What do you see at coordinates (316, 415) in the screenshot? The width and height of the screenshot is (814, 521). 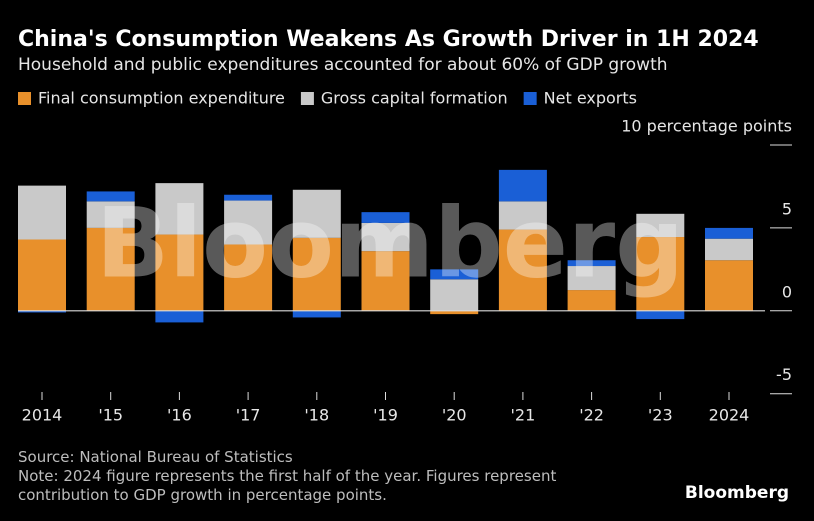 I see `x-tick-label: '18` at bounding box center [316, 415].